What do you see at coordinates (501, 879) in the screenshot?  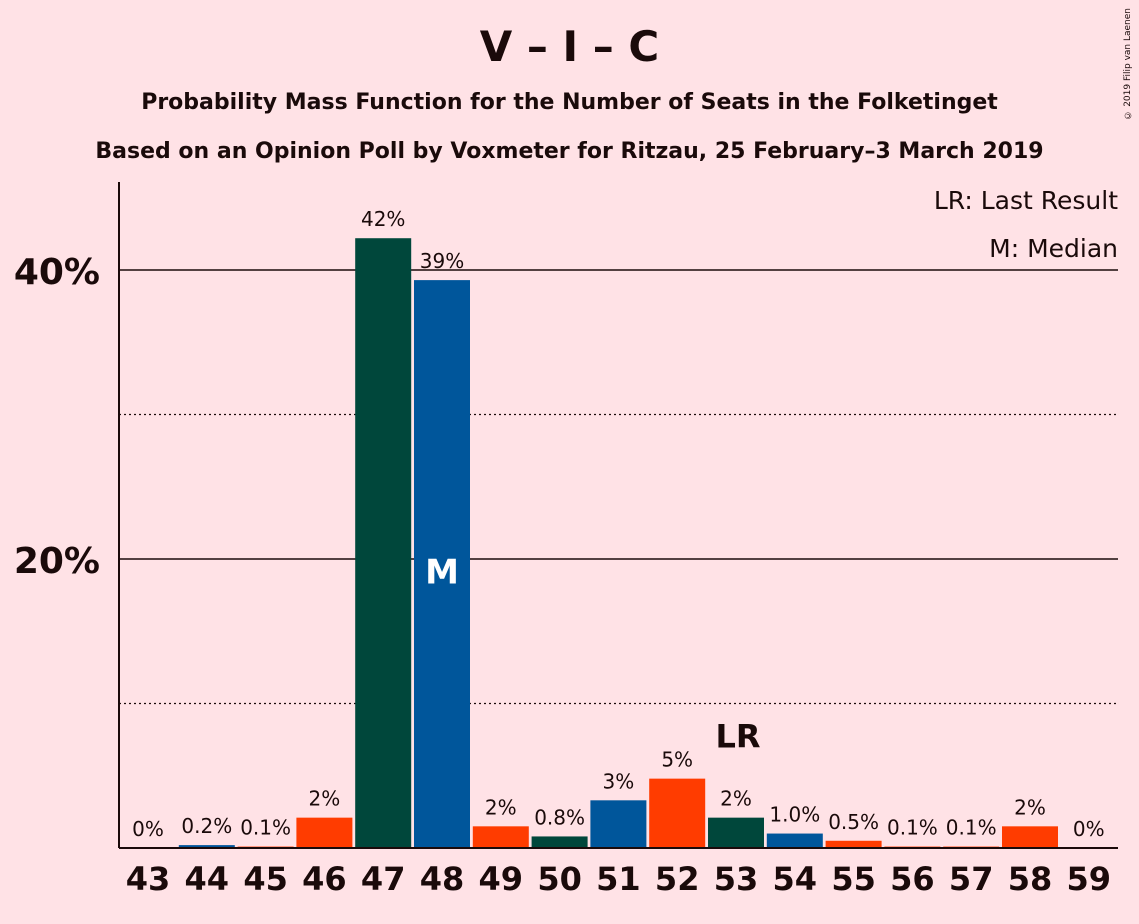 I see `x-tick-label: 49` at bounding box center [501, 879].